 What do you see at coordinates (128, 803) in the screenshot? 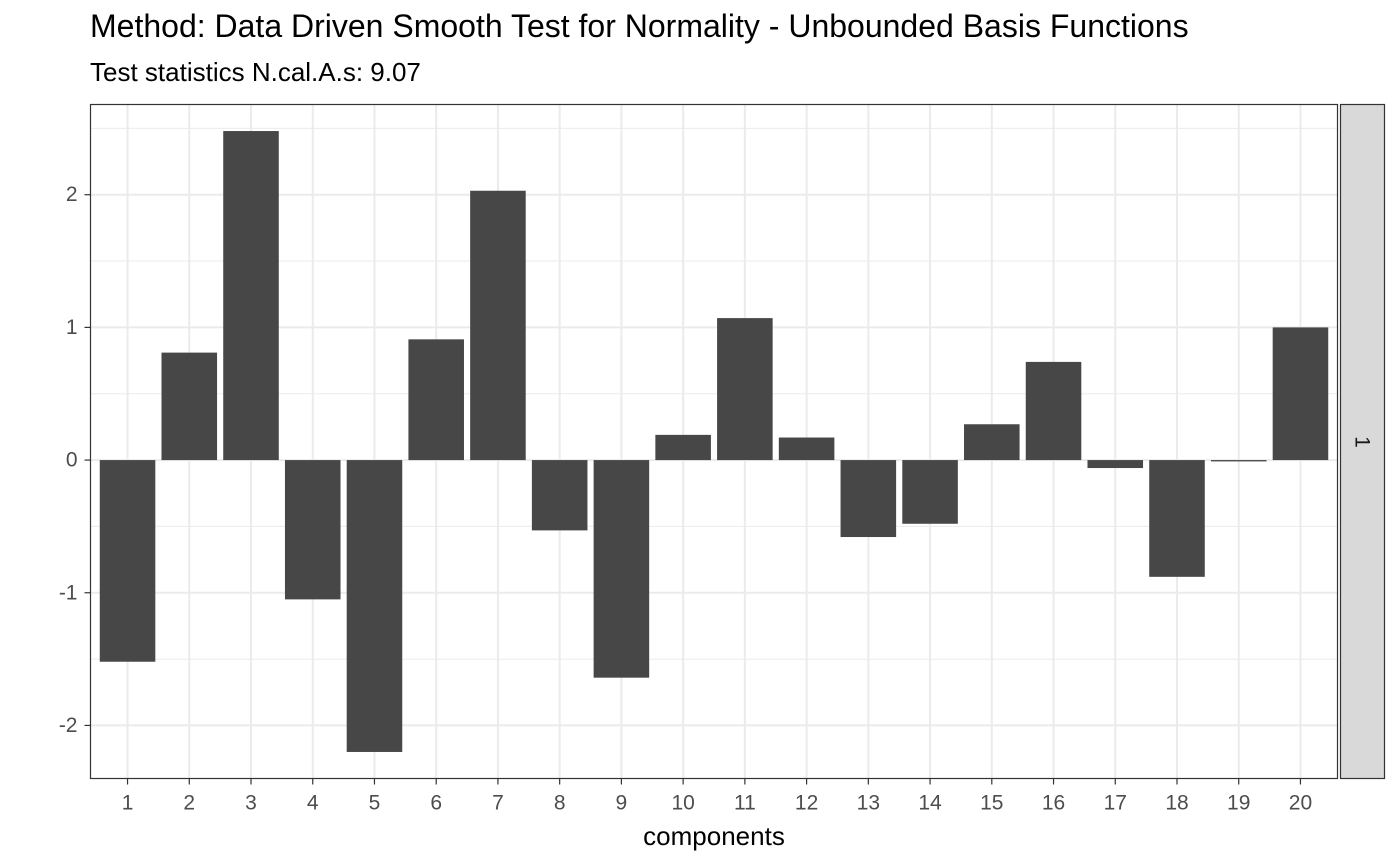
I see `x-tick-label: 1` at bounding box center [128, 803].